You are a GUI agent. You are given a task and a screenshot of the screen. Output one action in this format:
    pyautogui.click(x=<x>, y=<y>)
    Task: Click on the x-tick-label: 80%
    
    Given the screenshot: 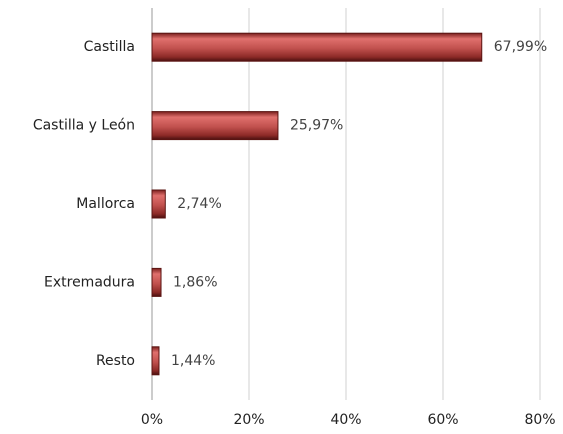 What is the action you would take?
    pyautogui.click(x=539, y=420)
    